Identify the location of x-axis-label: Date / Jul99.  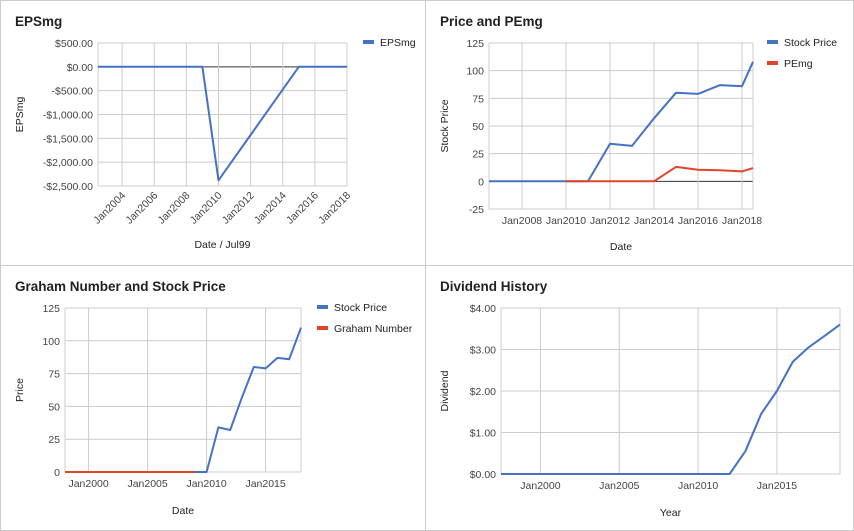
(222, 245).